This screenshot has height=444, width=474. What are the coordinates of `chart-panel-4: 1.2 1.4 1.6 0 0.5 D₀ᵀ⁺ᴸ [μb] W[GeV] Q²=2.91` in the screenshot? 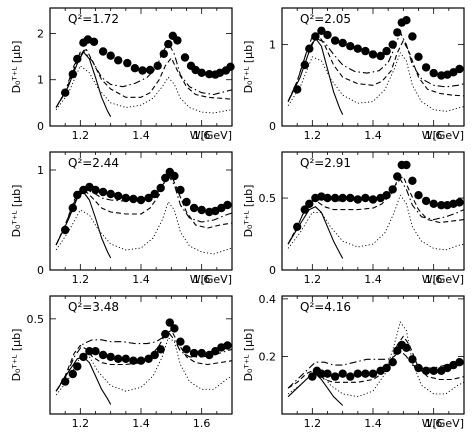 It's located at (353, 218).